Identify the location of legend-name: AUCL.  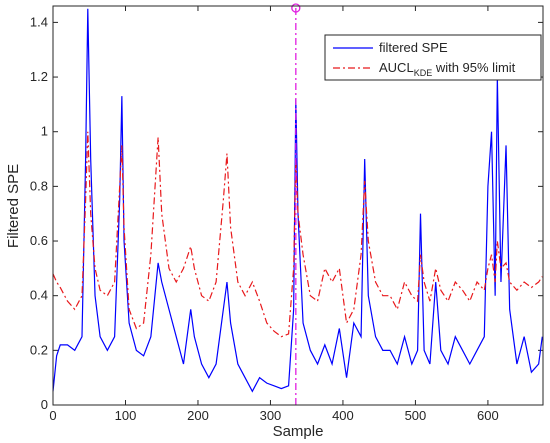
(396, 67).